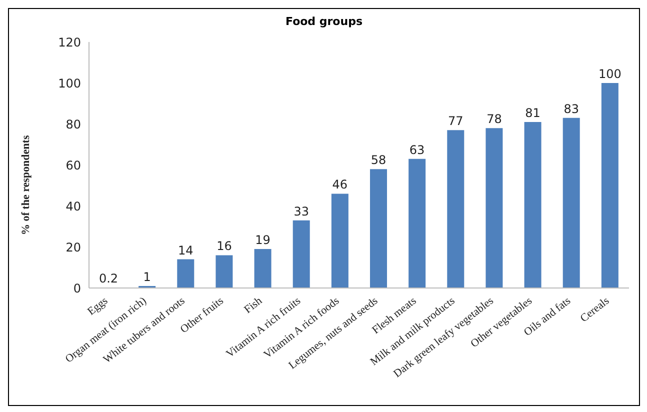 This screenshot has width=647, height=412. Describe the element at coordinates (378, 160) in the screenshot. I see `data-label: 58` at that location.